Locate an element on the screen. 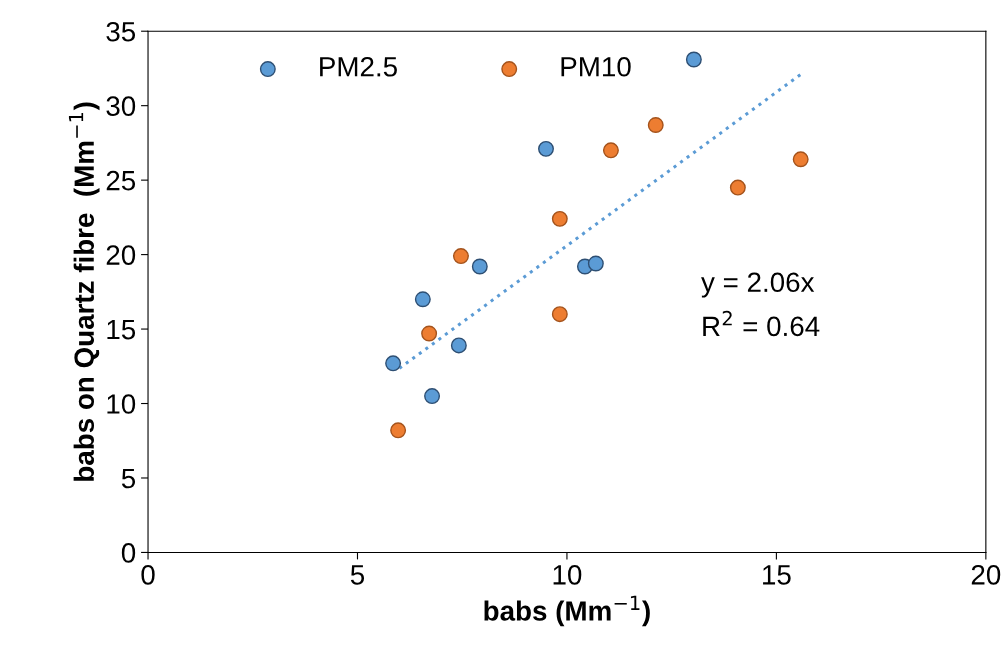  y-tick-label: 15 is located at coordinates (121, 330).